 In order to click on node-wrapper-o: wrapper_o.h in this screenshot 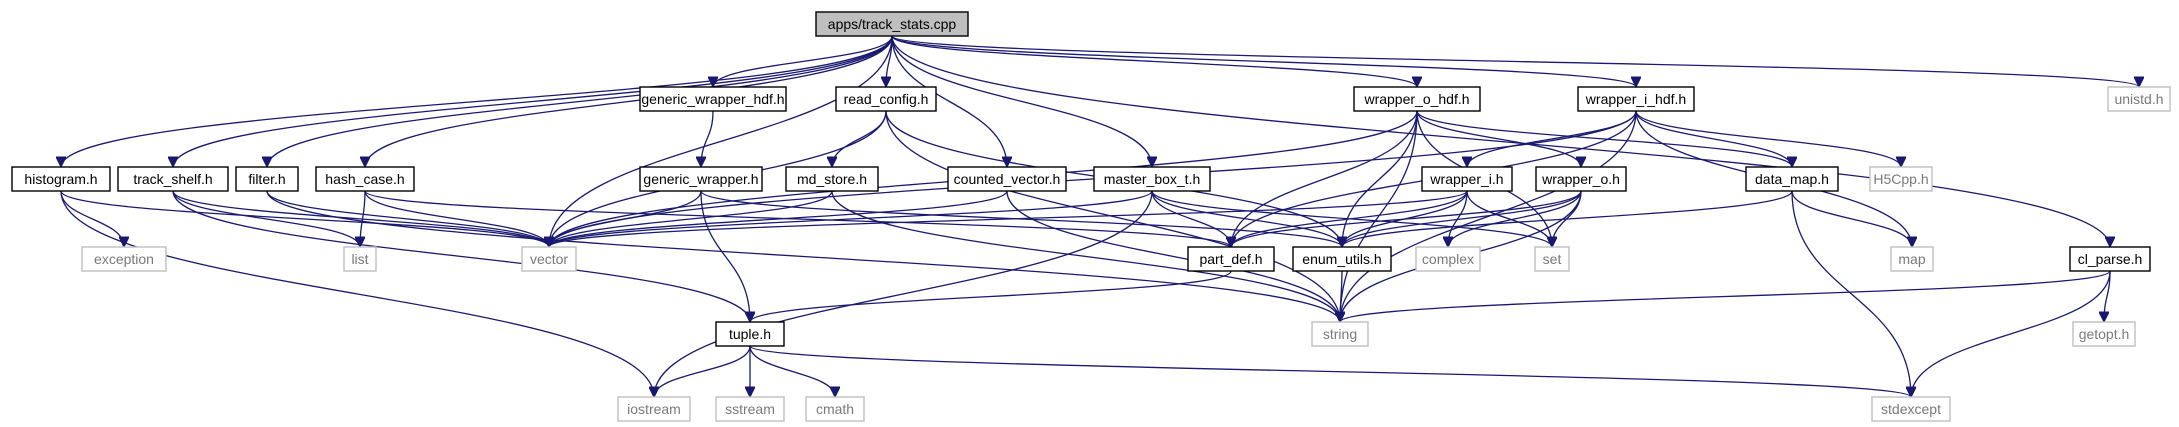, I will do `click(1581, 179)`.